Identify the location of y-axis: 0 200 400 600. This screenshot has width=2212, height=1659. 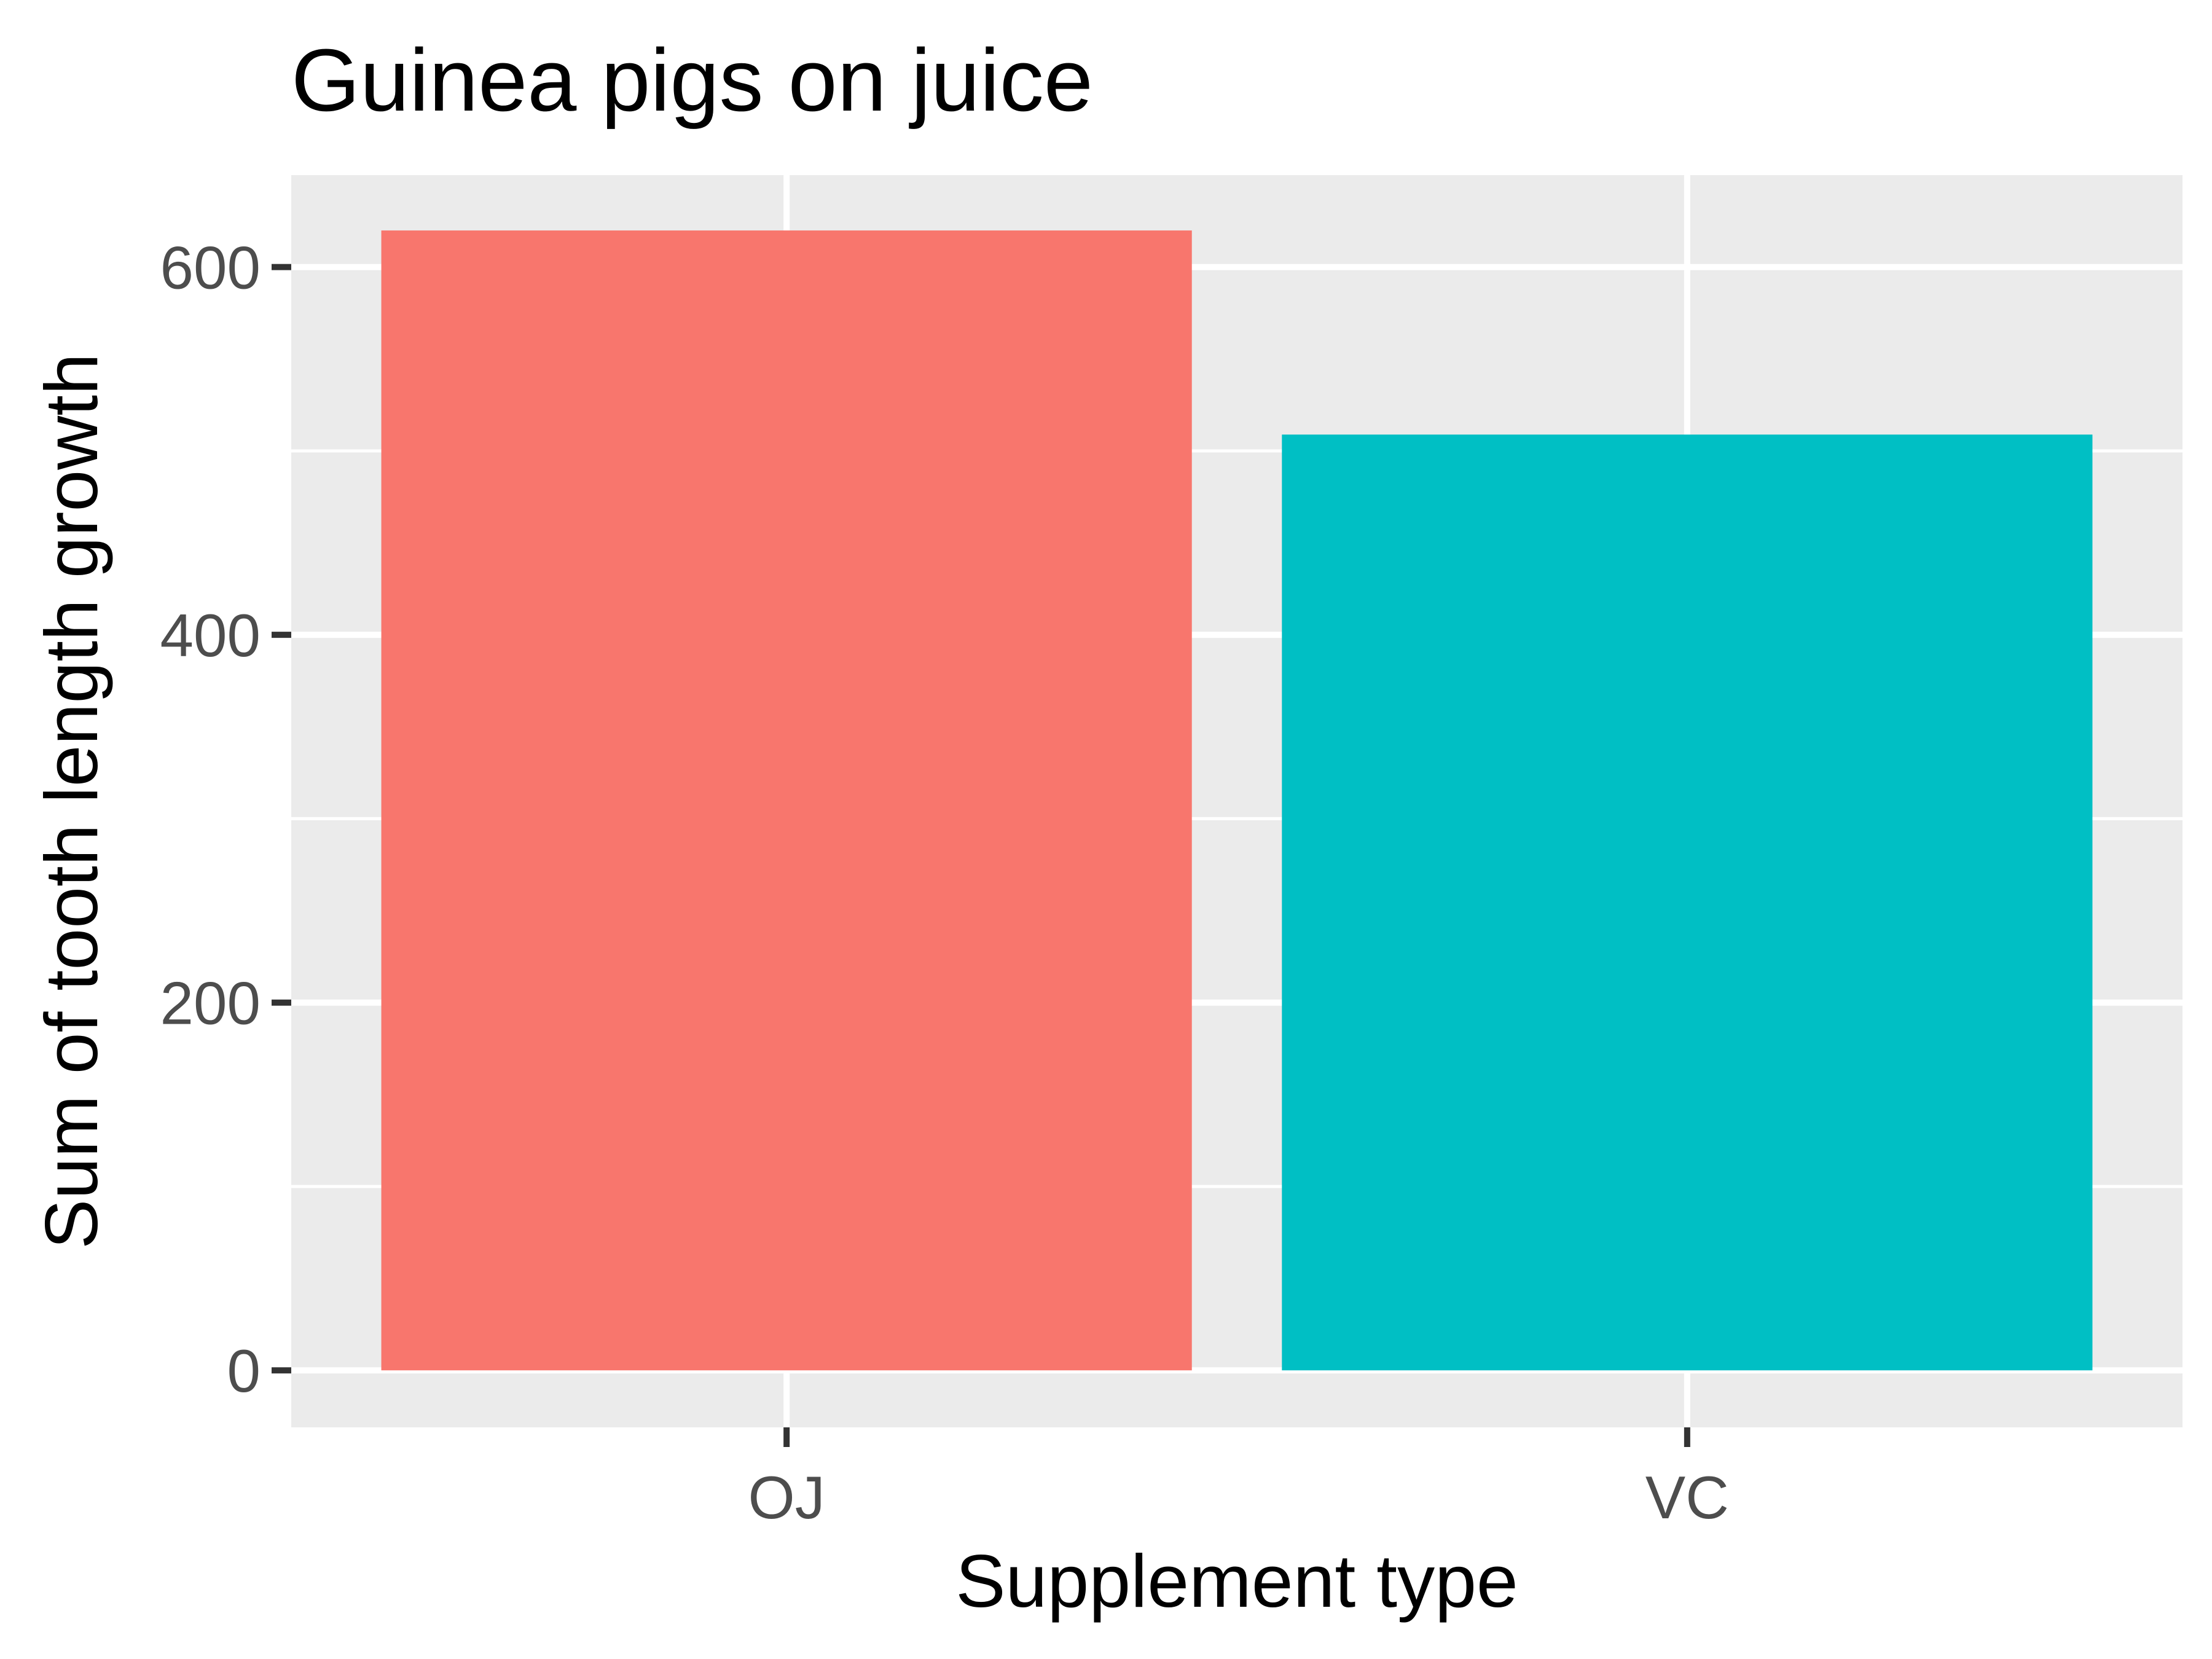
(225, 819).